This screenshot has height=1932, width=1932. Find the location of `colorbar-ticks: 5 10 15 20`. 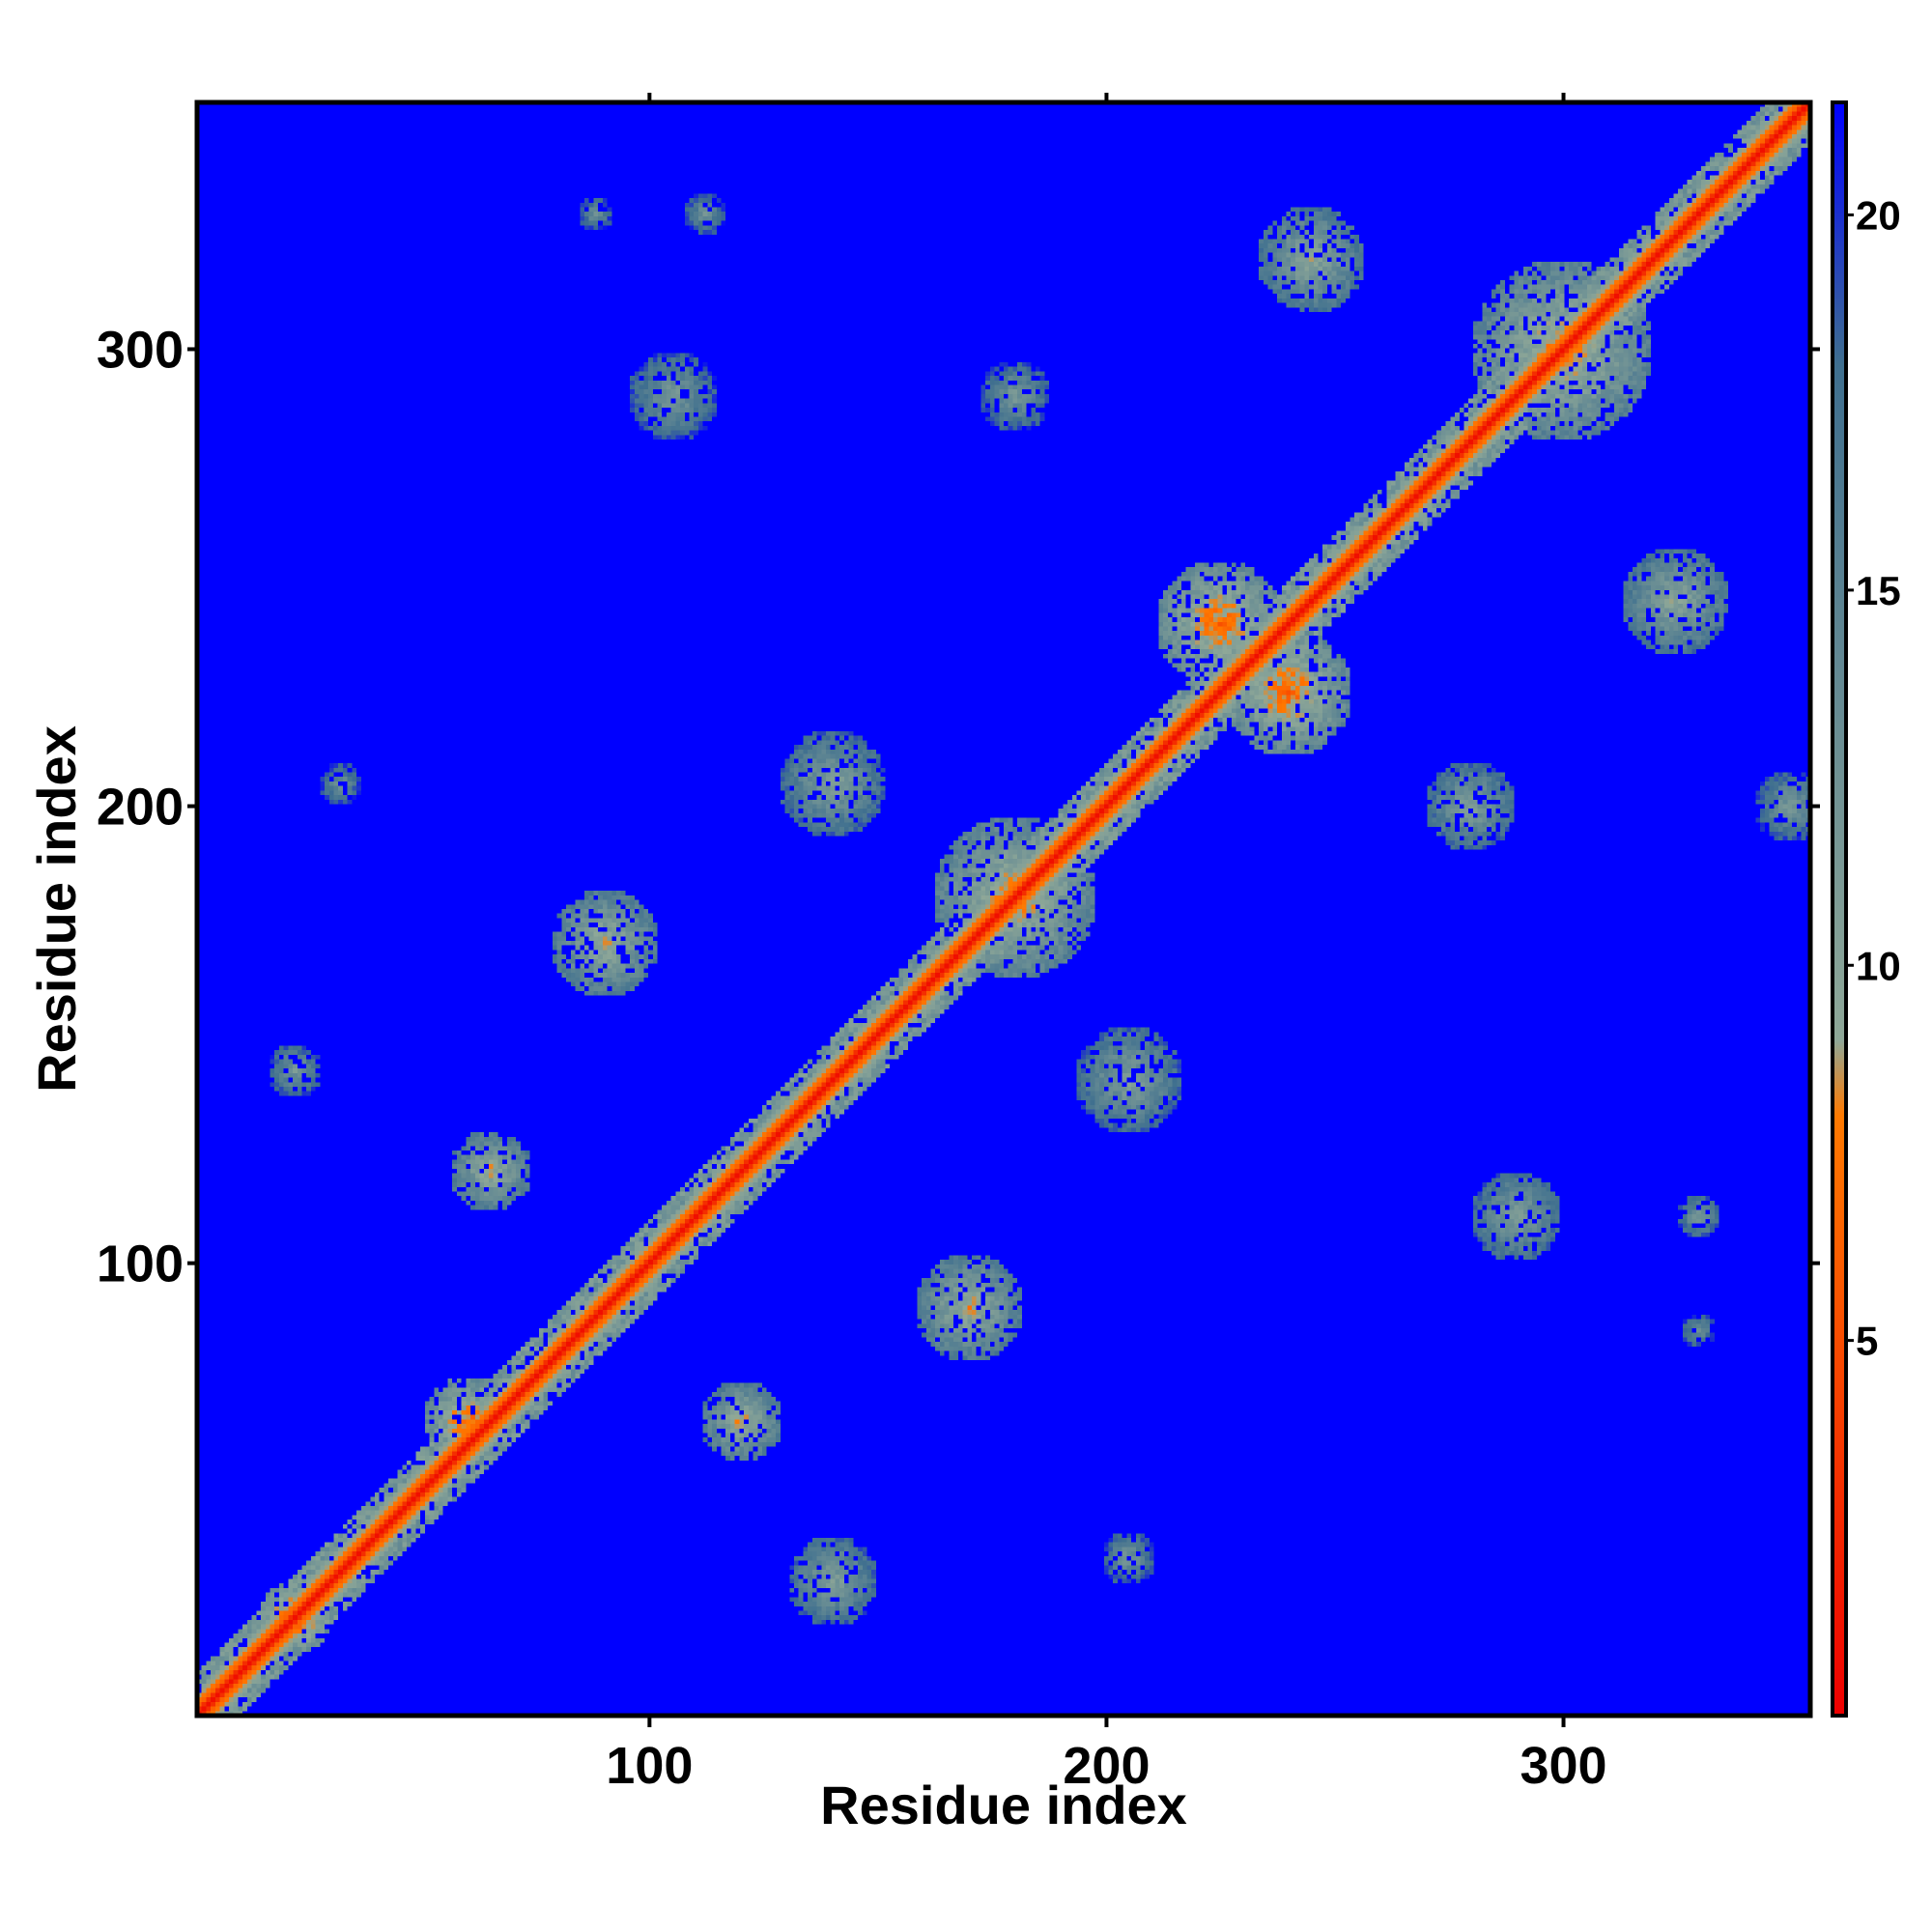

colorbar-ticks: 5 10 15 20 is located at coordinates (1873, 778).